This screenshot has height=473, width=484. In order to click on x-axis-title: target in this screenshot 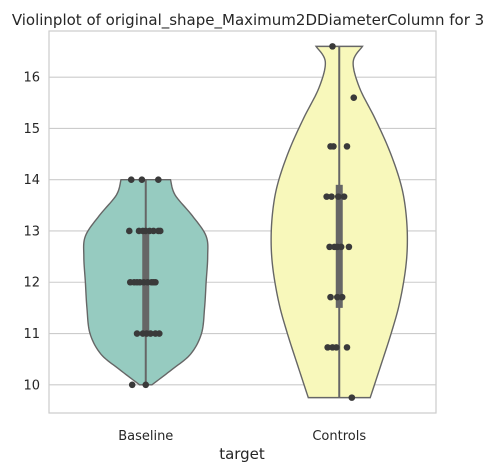, I will do `click(242, 454)`.